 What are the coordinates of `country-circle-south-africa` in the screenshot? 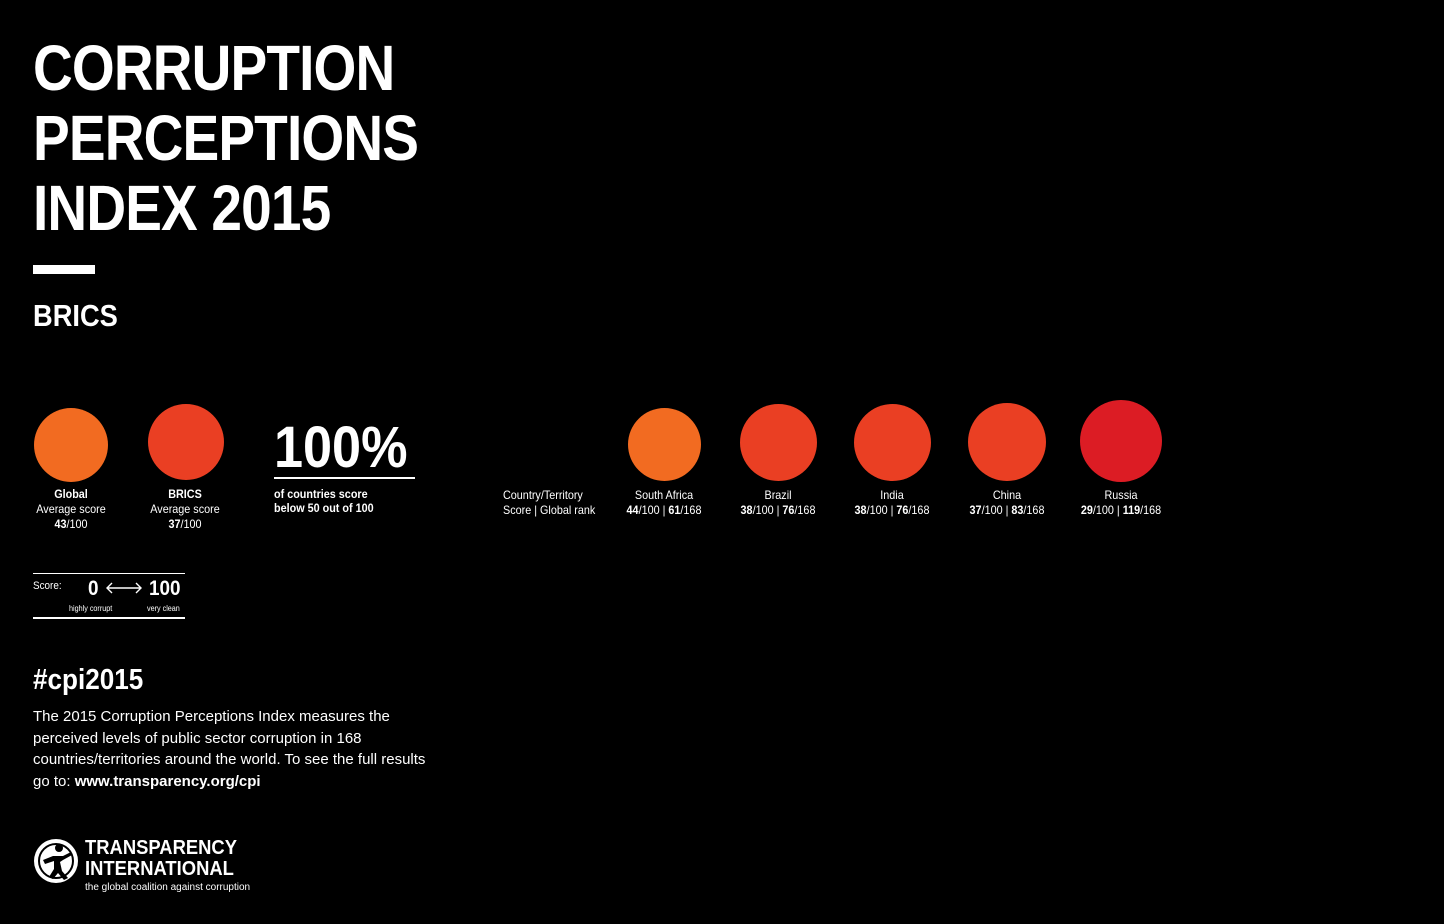 It's located at (664, 444).